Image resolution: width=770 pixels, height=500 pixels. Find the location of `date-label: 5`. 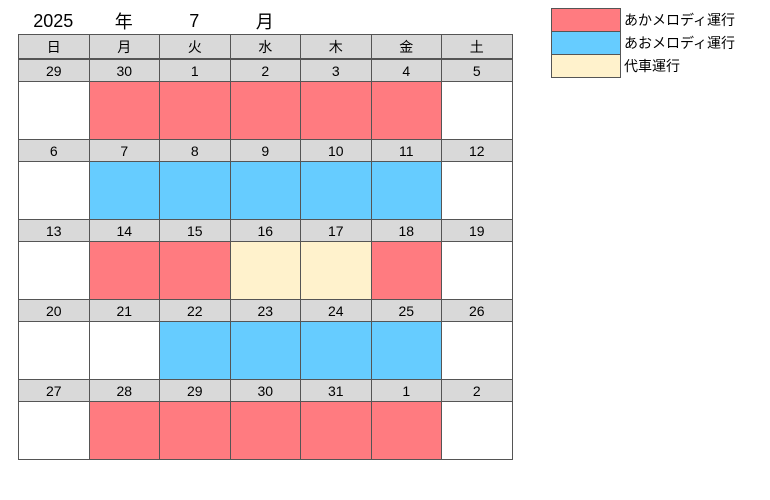

date-label: 5 is located at coordinates (477, 70).